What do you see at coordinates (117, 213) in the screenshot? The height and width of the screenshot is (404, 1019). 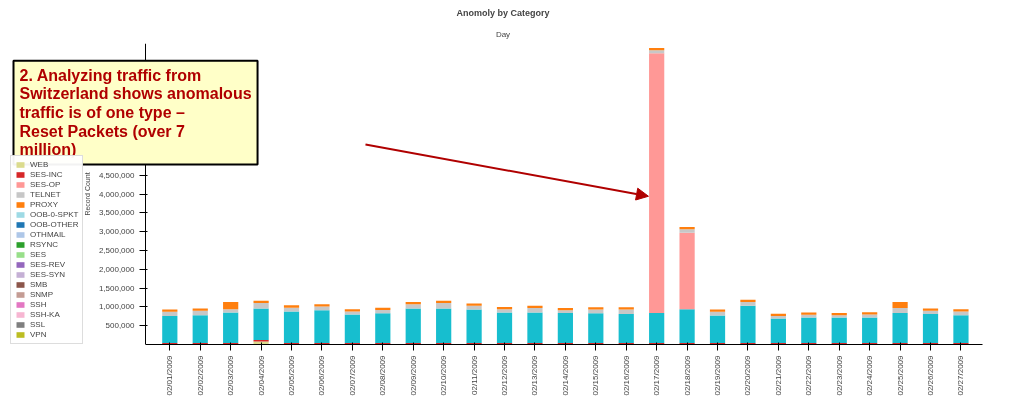 I see `y-tick-label: 3,500,000` at bounding box center [117, 213].